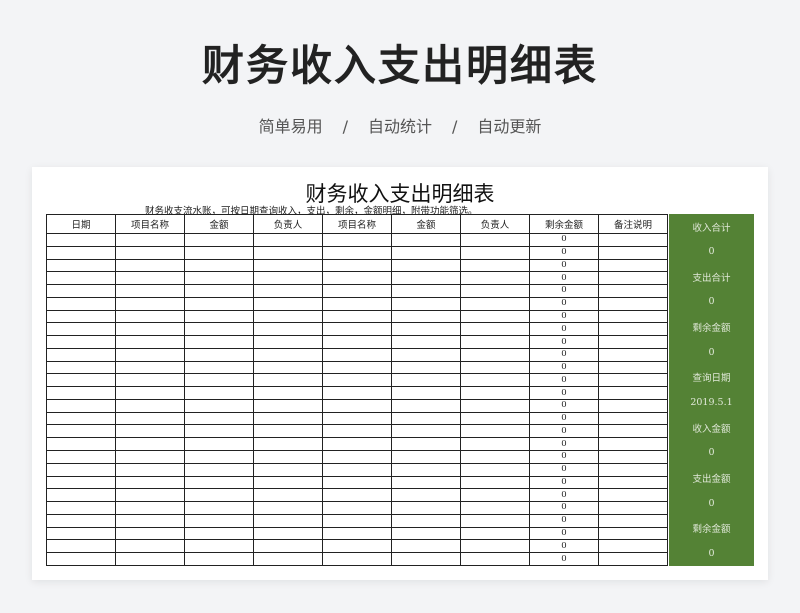 This screenshot has height=613, width=800. What do you see at coordinates (357, 224) in the screenshot?
I see `column-header: 项目名称` at bounding box center [357, 224].